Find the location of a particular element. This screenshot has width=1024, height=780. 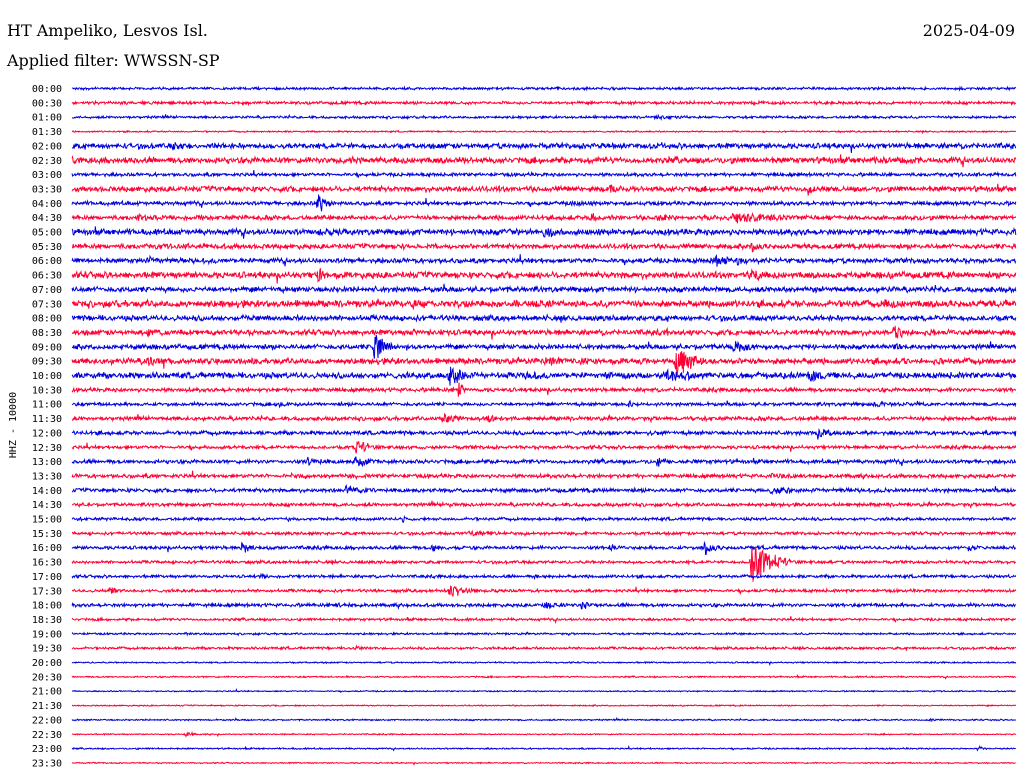

row-time-label: 16:00 is located at coordinates (47, 548).